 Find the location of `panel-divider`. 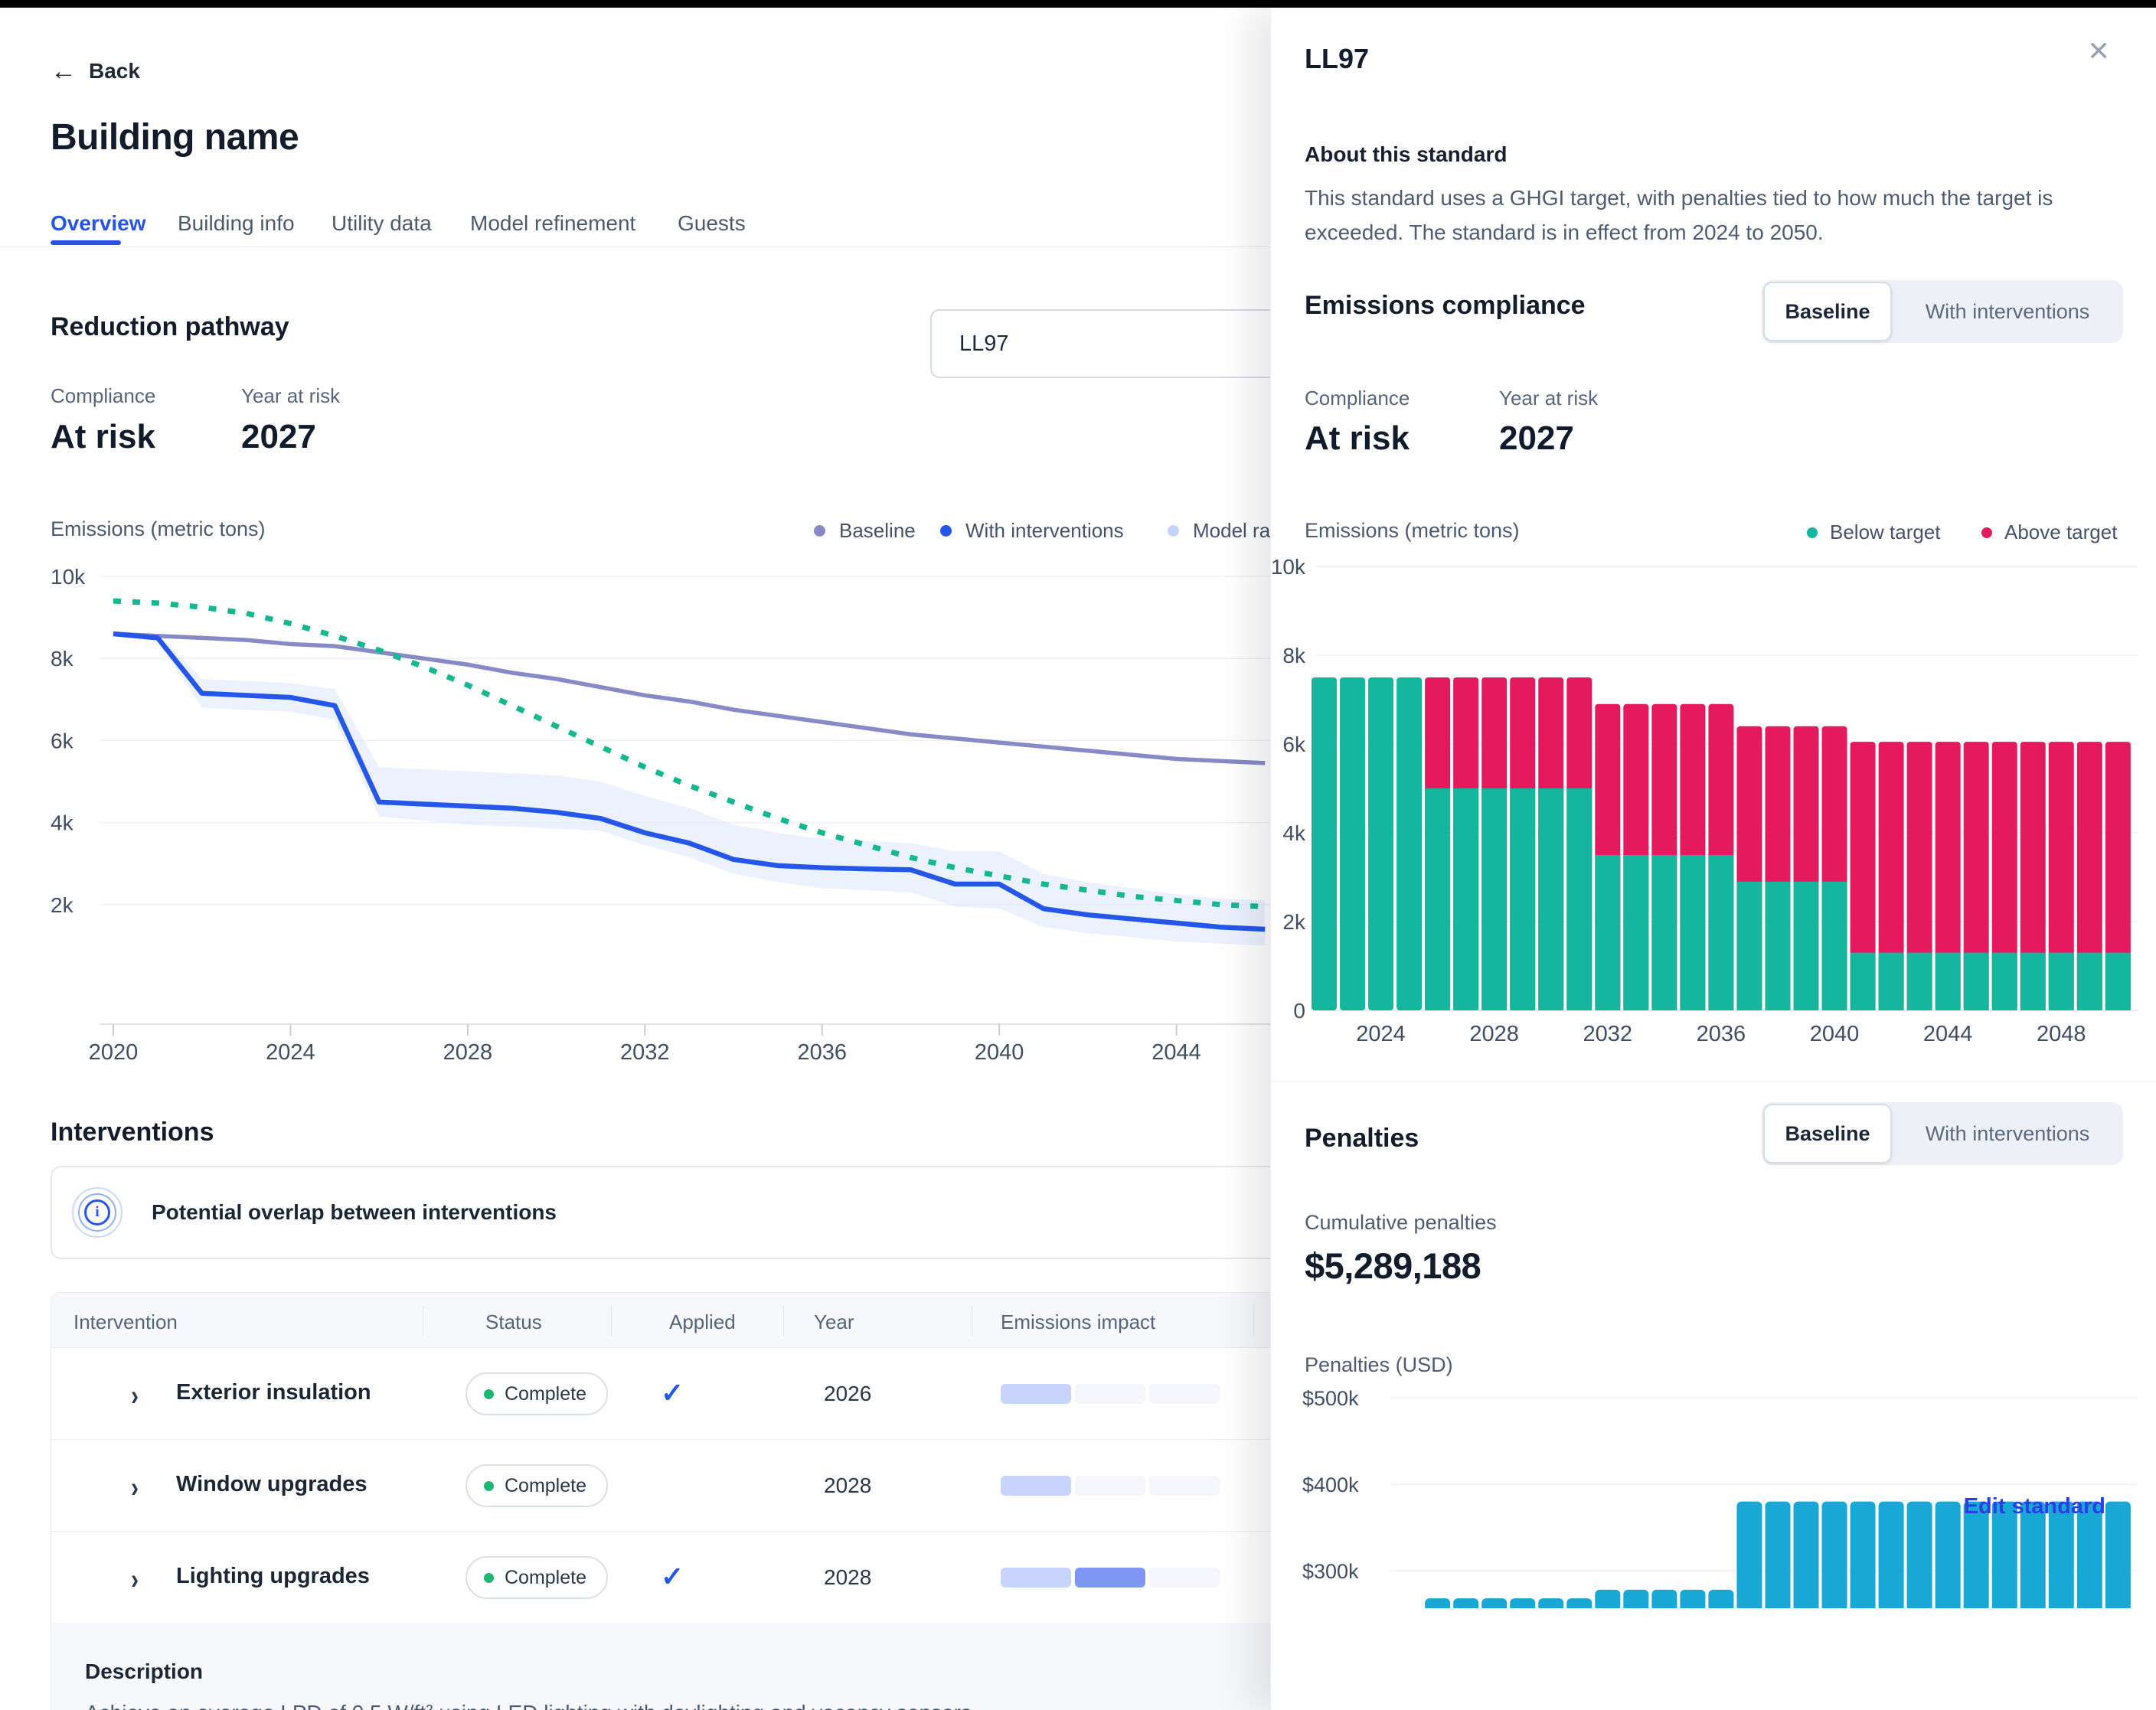

panel-divider is located at coordinates (1713, 1081).